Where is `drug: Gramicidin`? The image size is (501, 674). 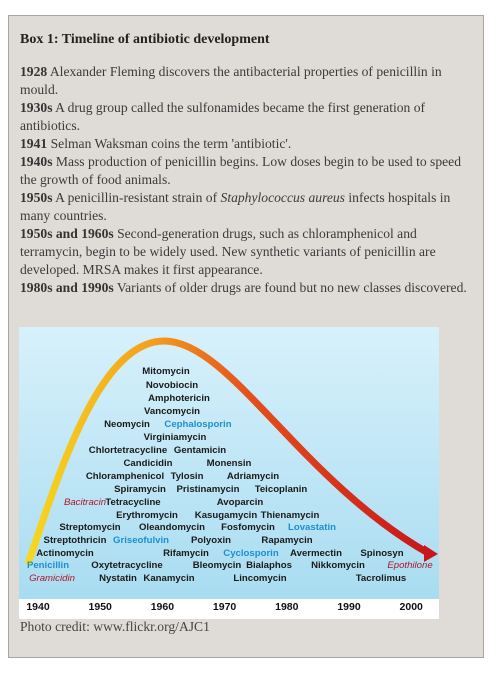
drug: Gramicidin is located at coordinates (52, 578).